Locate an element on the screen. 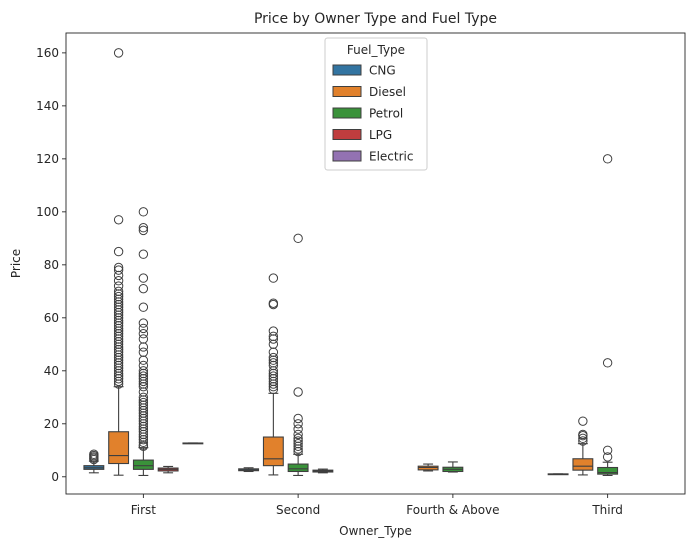 The width and height of the screenshot is (695, 547). box-diesel-fourth-above is located at coordinates (428, 467).